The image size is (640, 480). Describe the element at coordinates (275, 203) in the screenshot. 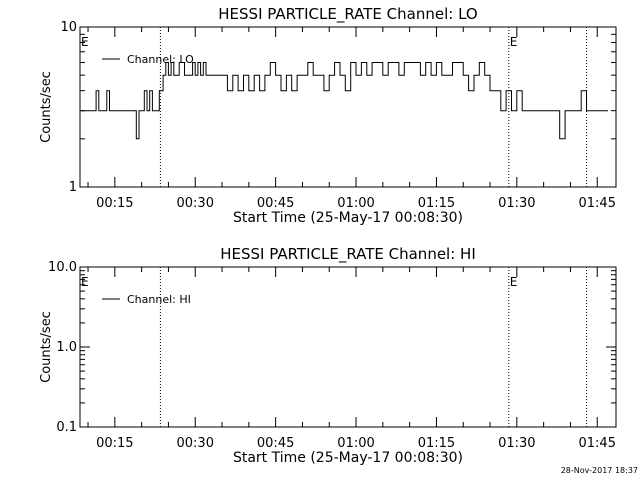

I see `chart-1-xtick-label: 00:45` at that location.